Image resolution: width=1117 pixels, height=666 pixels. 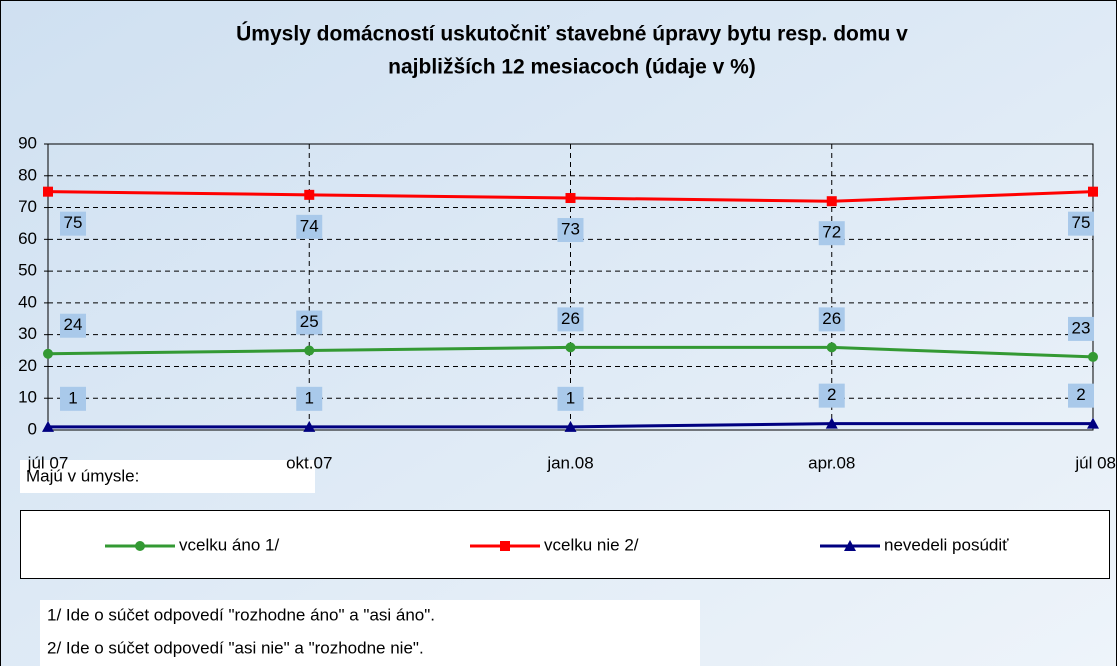 What do you see at coordinates (27, 397) in the screenshot?
I see `y-tick-label: 10` at bounding box center [27, 397].